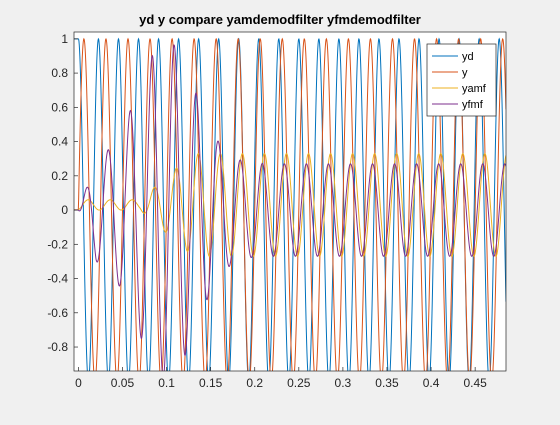  Describe the element at coordinates (343, 383) in the screenshot. I see `x-tick-label: 0.3` at that location.